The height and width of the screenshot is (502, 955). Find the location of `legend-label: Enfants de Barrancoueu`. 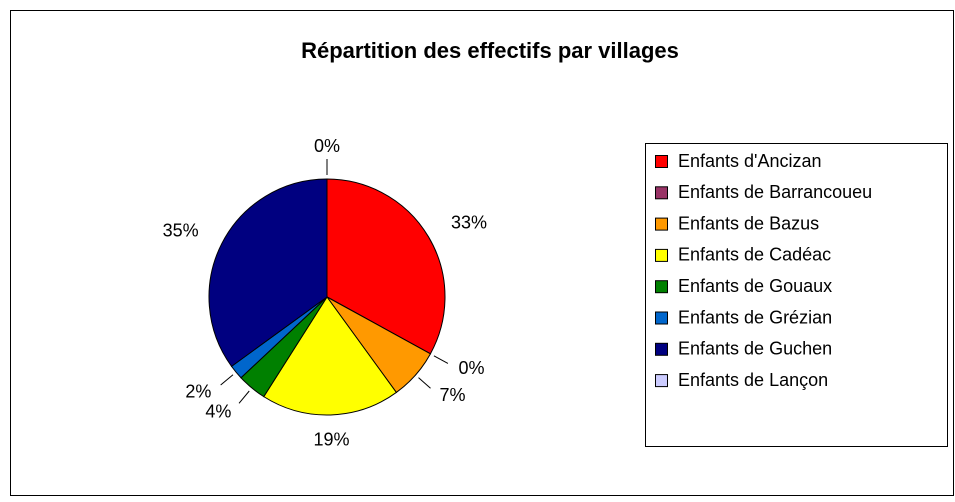

legend-label: Enfants de Barrancoueu is located at coordinates (775, 192).